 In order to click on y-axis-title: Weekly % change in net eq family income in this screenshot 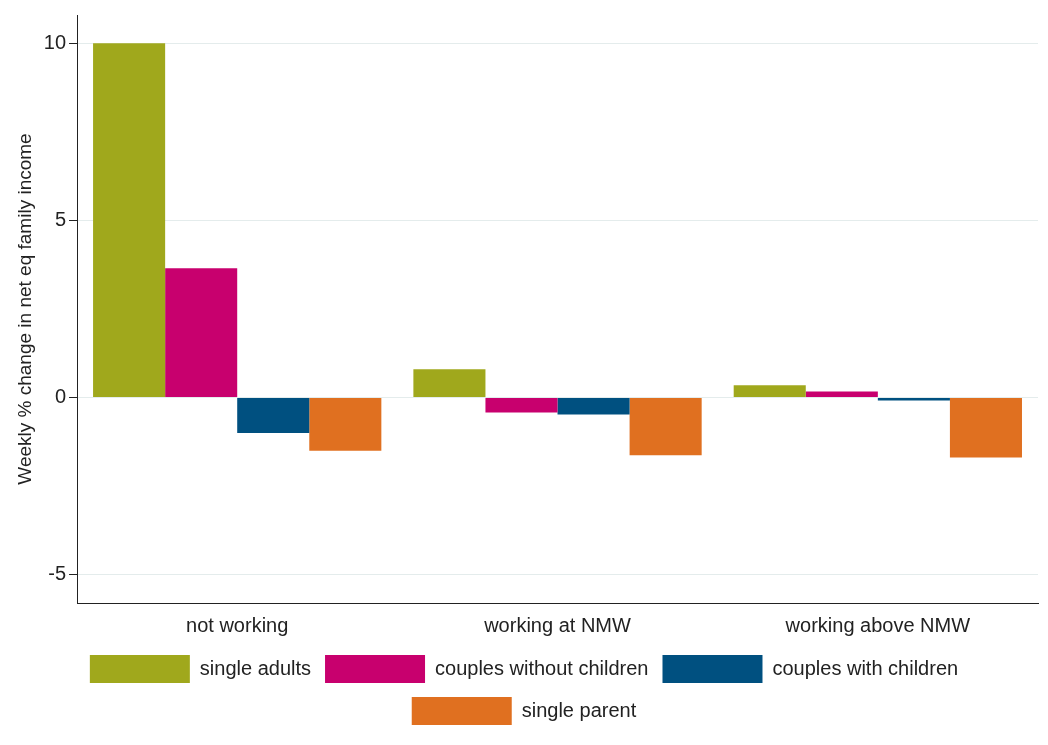, I will do `click(24, 309)`.